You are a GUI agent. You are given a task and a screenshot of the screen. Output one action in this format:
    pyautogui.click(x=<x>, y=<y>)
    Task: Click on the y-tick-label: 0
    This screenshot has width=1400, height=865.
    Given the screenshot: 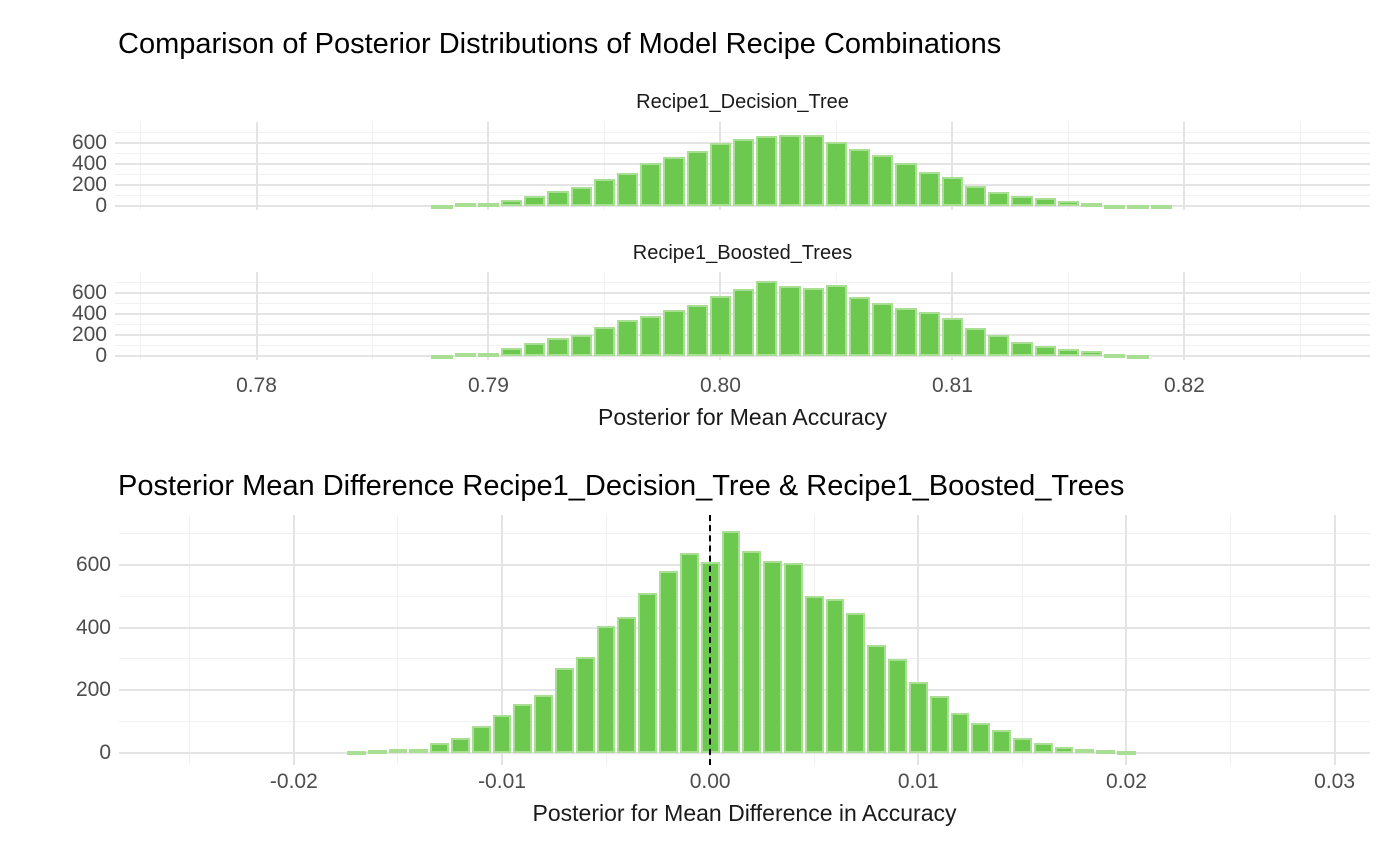 What is the action you would take?
    pyautogui.click(x=101, y=205)
    